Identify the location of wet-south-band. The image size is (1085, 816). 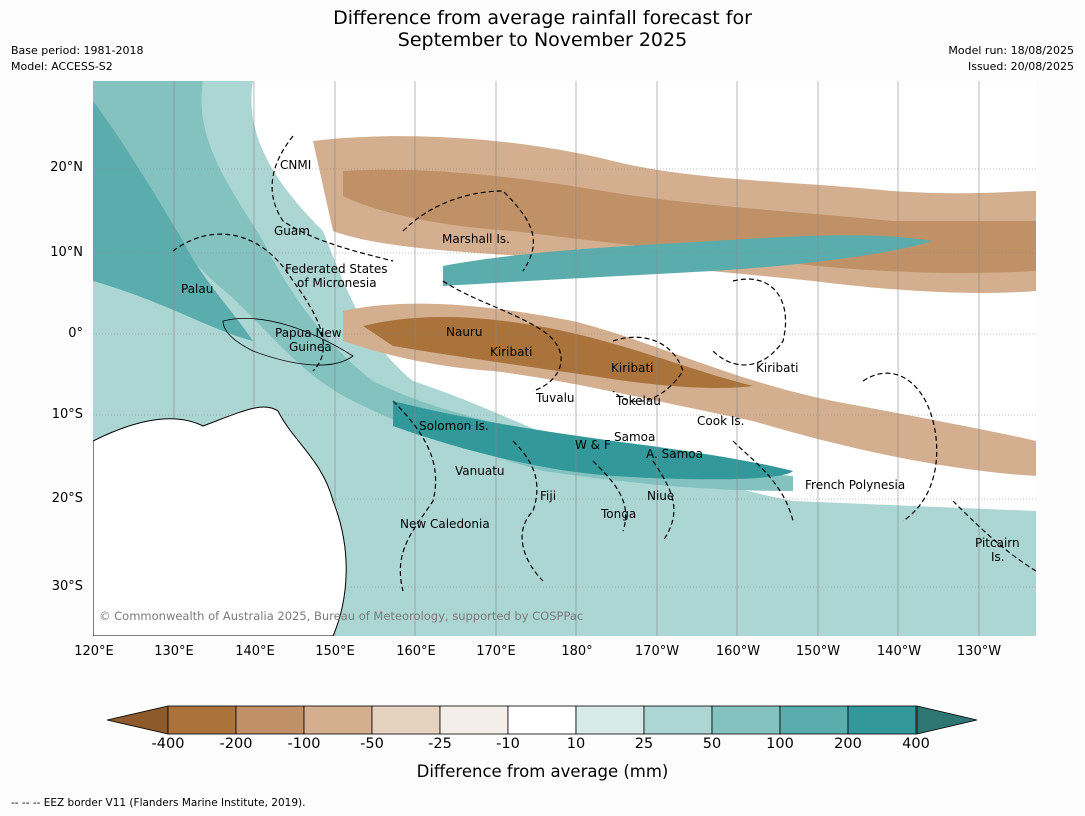
(593, 440).